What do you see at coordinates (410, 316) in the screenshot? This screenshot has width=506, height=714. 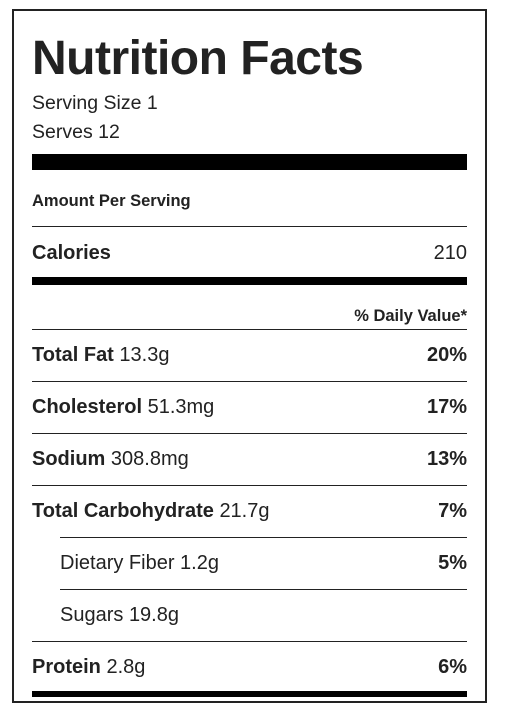 I see `daily-value-header: % Daily Value*` at bounding box center [410, 316].